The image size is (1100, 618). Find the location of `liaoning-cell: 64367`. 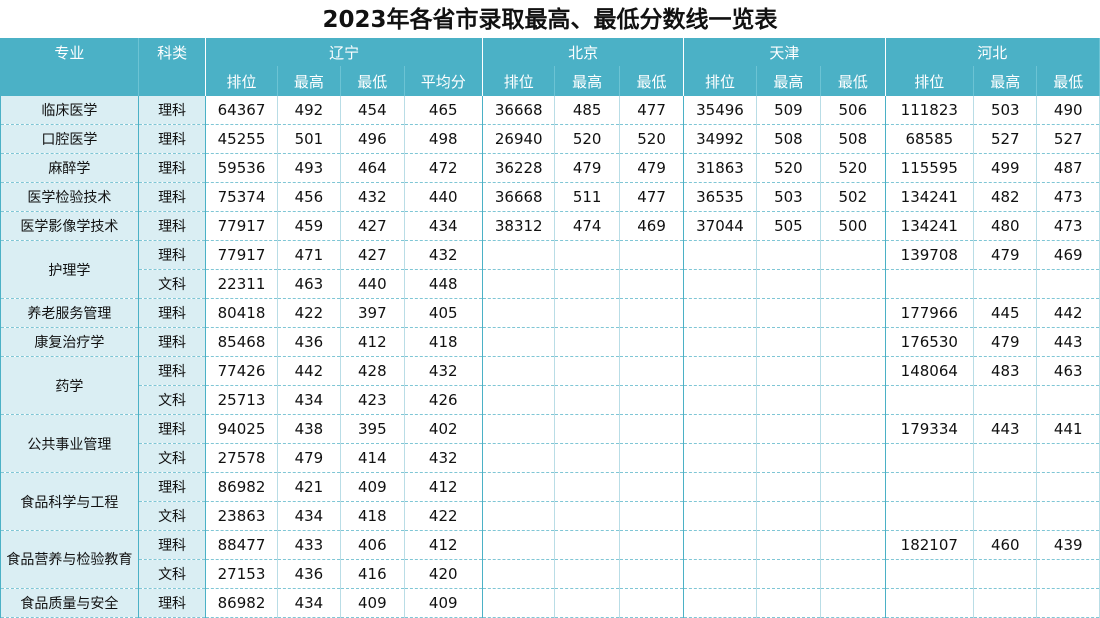

liaoning-cell: 64367 is located at coordinates (241, 110).